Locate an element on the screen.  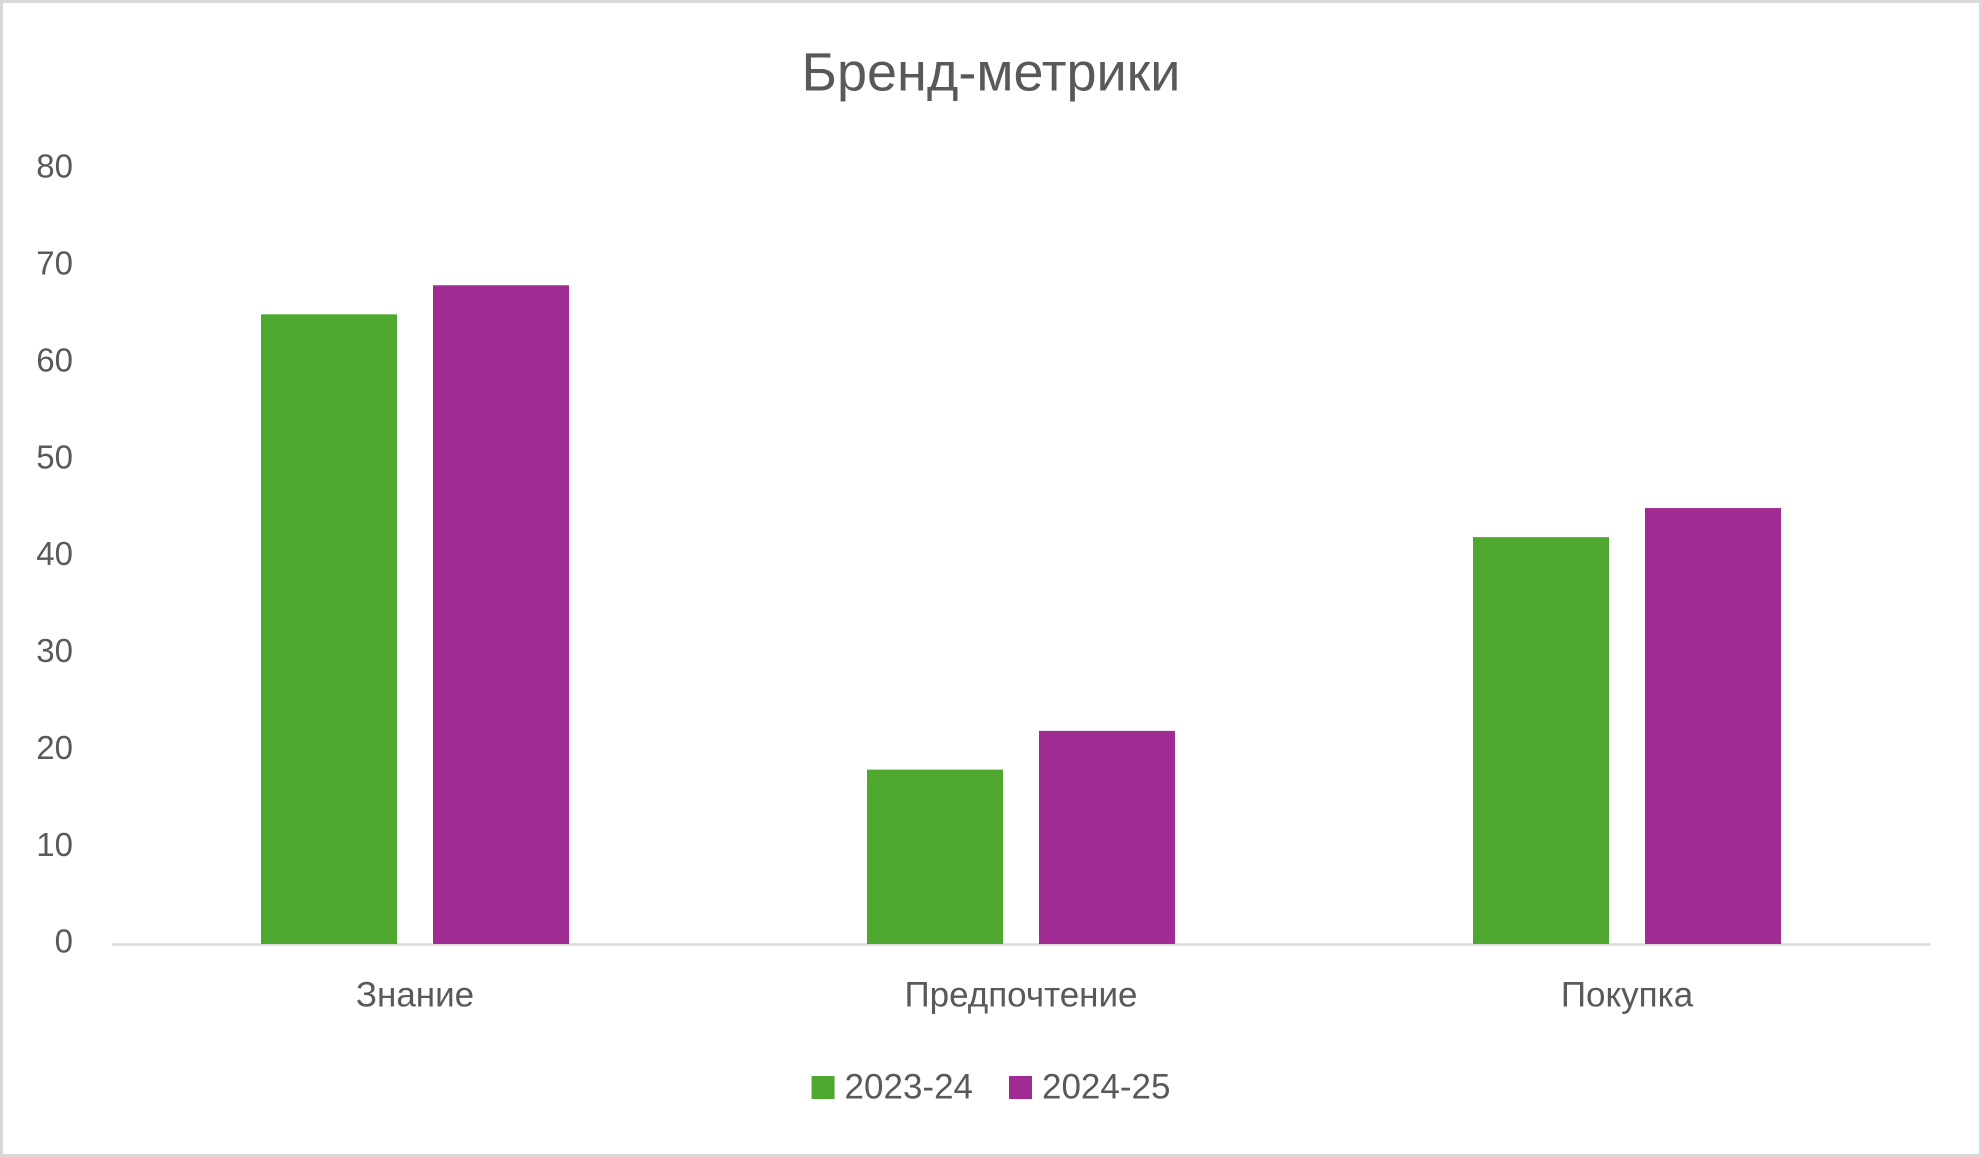
chart-title: Бренд-метрики is located at coordinates (991, 72).